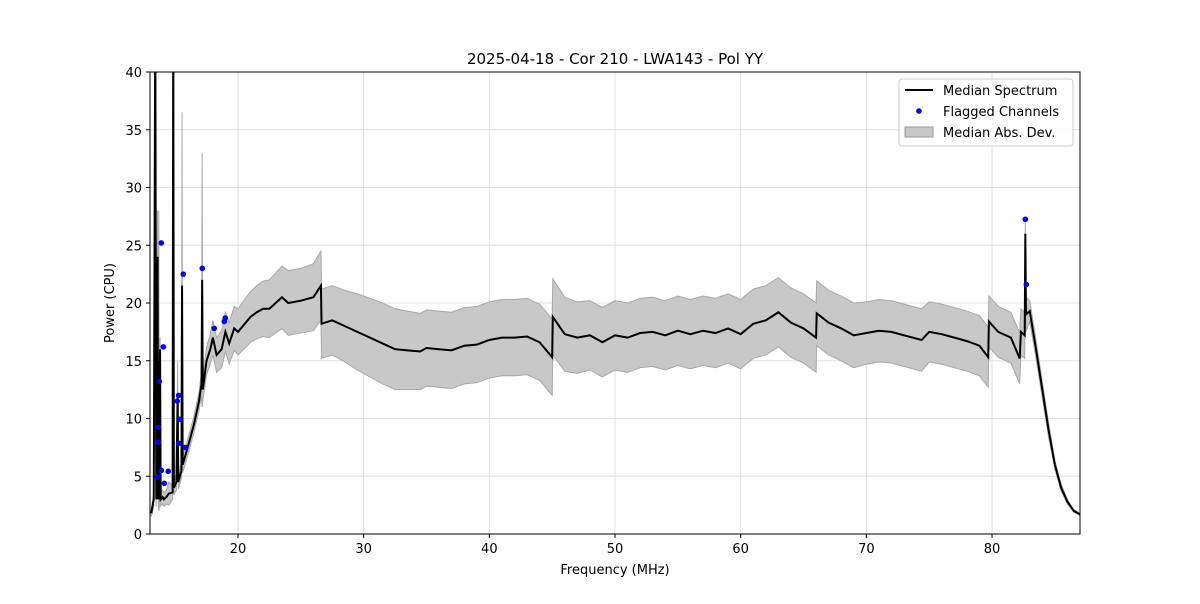 The height and width of the screenshot is (604, 1200). Describe the element at coordinates (614, 570) in the screenshot. I see `x-axis-label: Frequency (MHz)` at that location.